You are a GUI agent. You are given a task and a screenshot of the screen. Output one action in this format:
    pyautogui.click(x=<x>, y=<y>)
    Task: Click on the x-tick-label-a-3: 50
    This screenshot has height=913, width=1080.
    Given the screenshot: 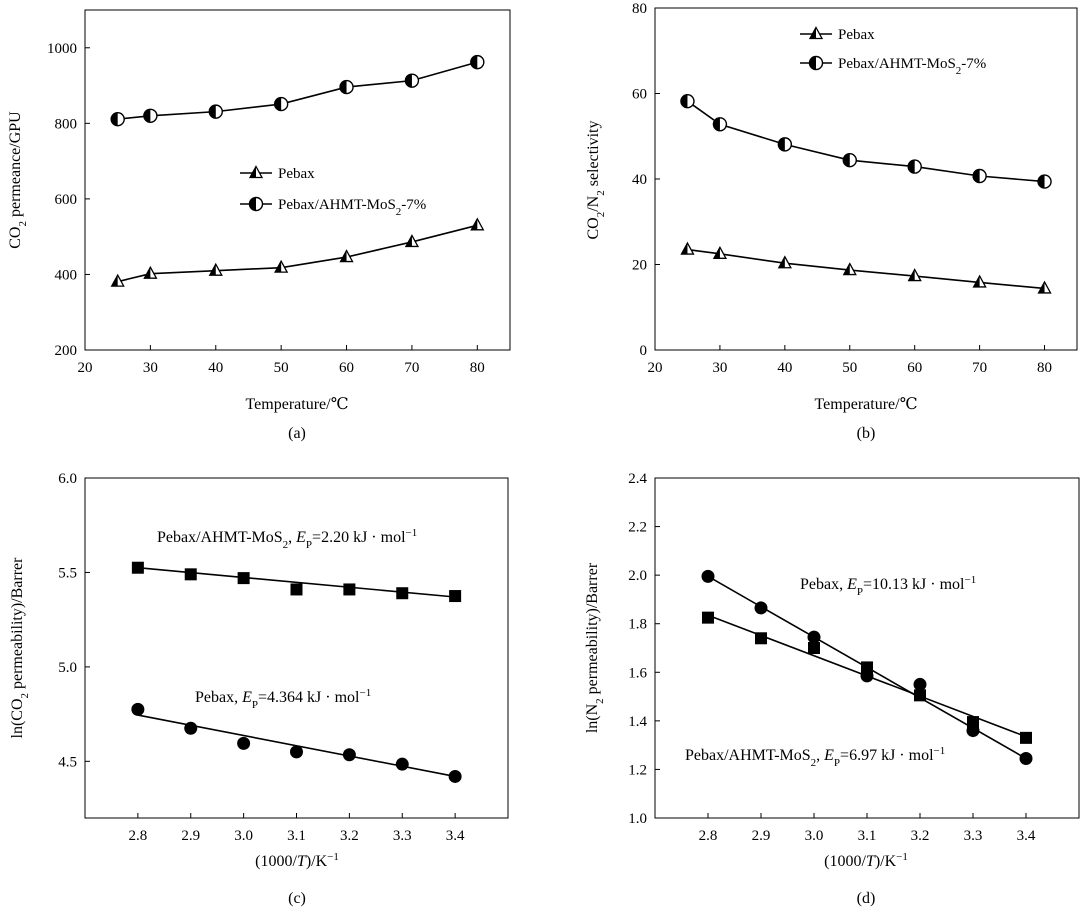 What is the action you would take?
    pyautogui.click(x=281, y=368)
    